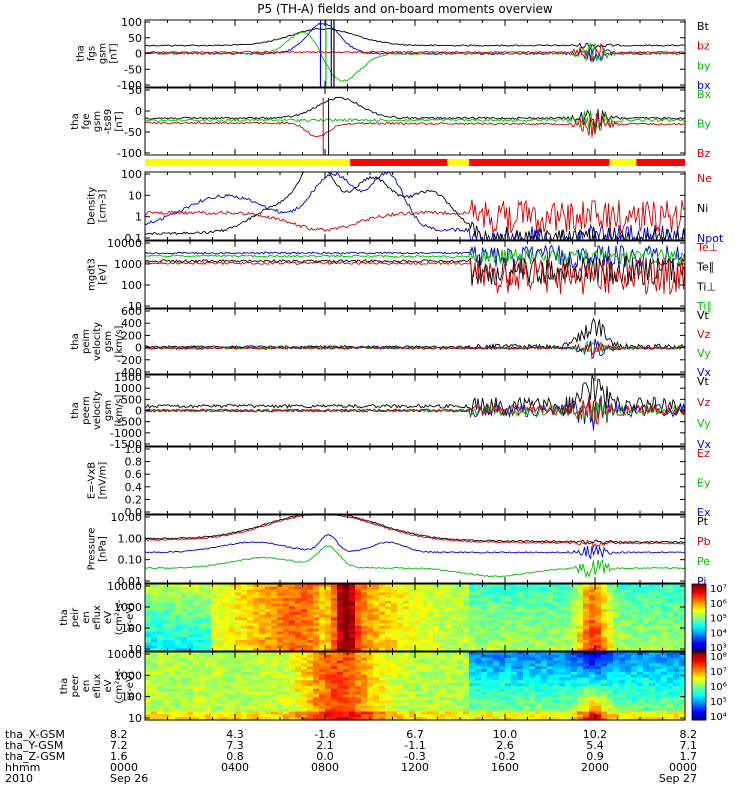 The width and height of the screenshot is (750, 800). What do you see at coordinates (92, 274) in the screenshot?
I see `y-axis-label-line: mgdt3` at bounding box center [92, 274].